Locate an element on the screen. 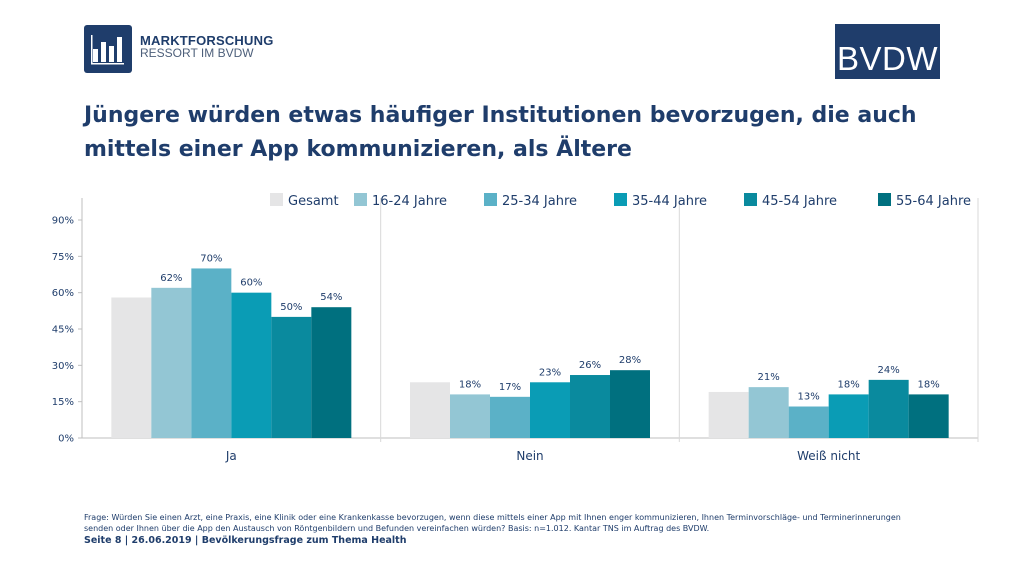 The image size is (1024, 576). legend-label: Gesamt is located at coordinates (313, 201).